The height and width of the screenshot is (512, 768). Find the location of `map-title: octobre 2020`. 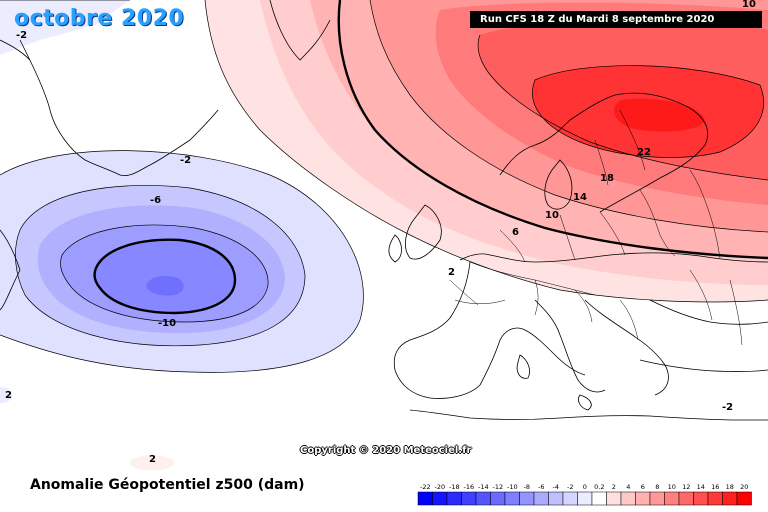

map-title: octobre 2020 is located at coordinates (99, 18).